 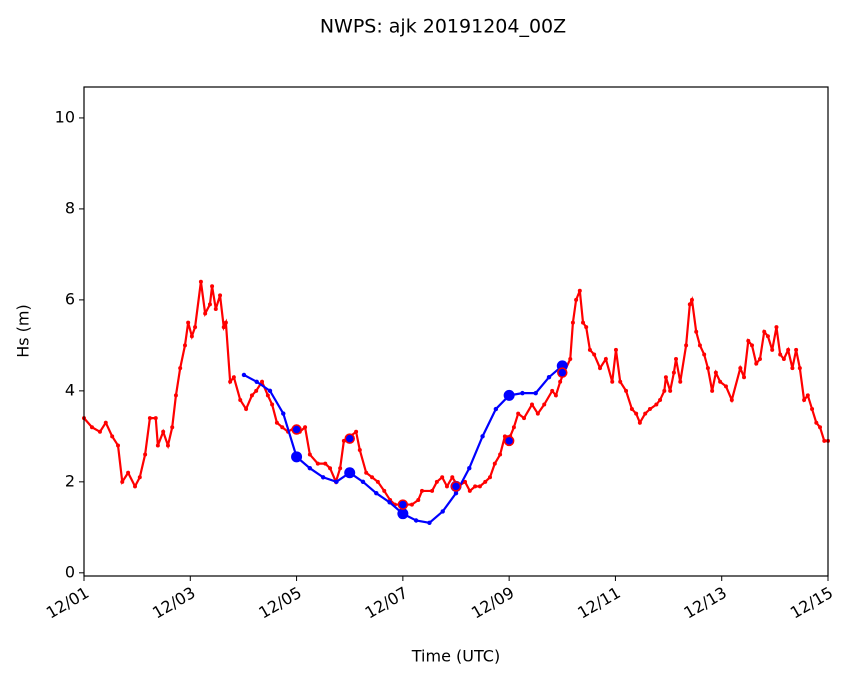 What do you see at coordinates (70, 480) in the screenshot?
I see `y-tick-label: 2` at bounding box center [70, 480].